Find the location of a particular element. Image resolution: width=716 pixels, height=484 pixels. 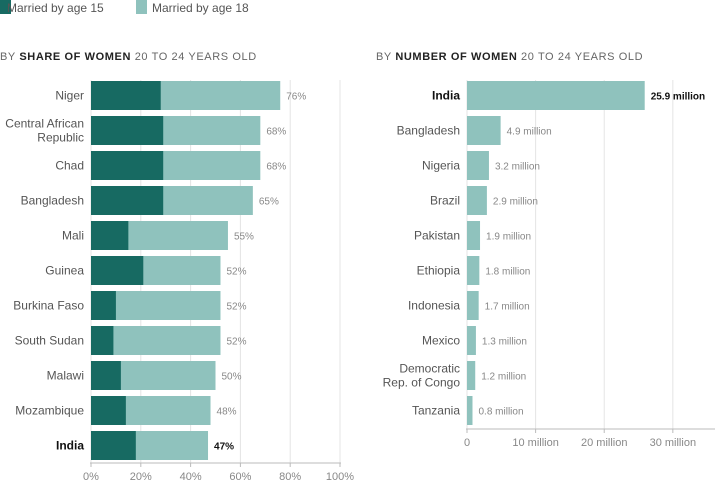

number-value-label: 1.7 million is located at coordinates (507, 307).